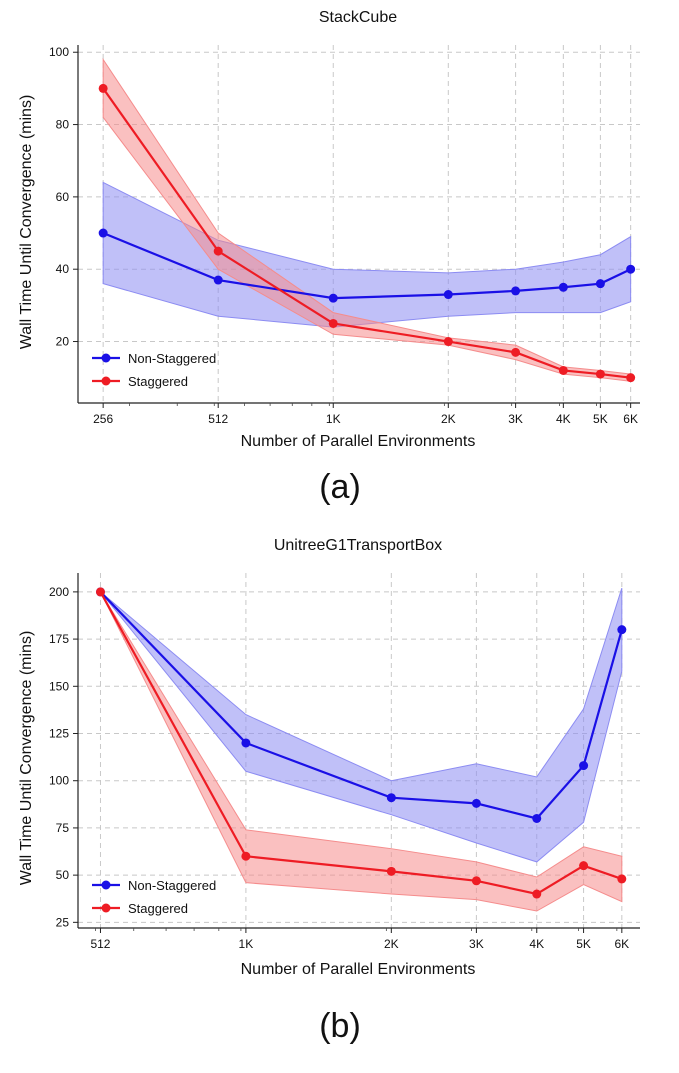 Image resolution: width=679 pixels, height=1073 pixels. What do you see at coordinates (59, 52) in the screenshot?
I see `y-tick-label-a-4: 100` at bounding box center [59, 52].